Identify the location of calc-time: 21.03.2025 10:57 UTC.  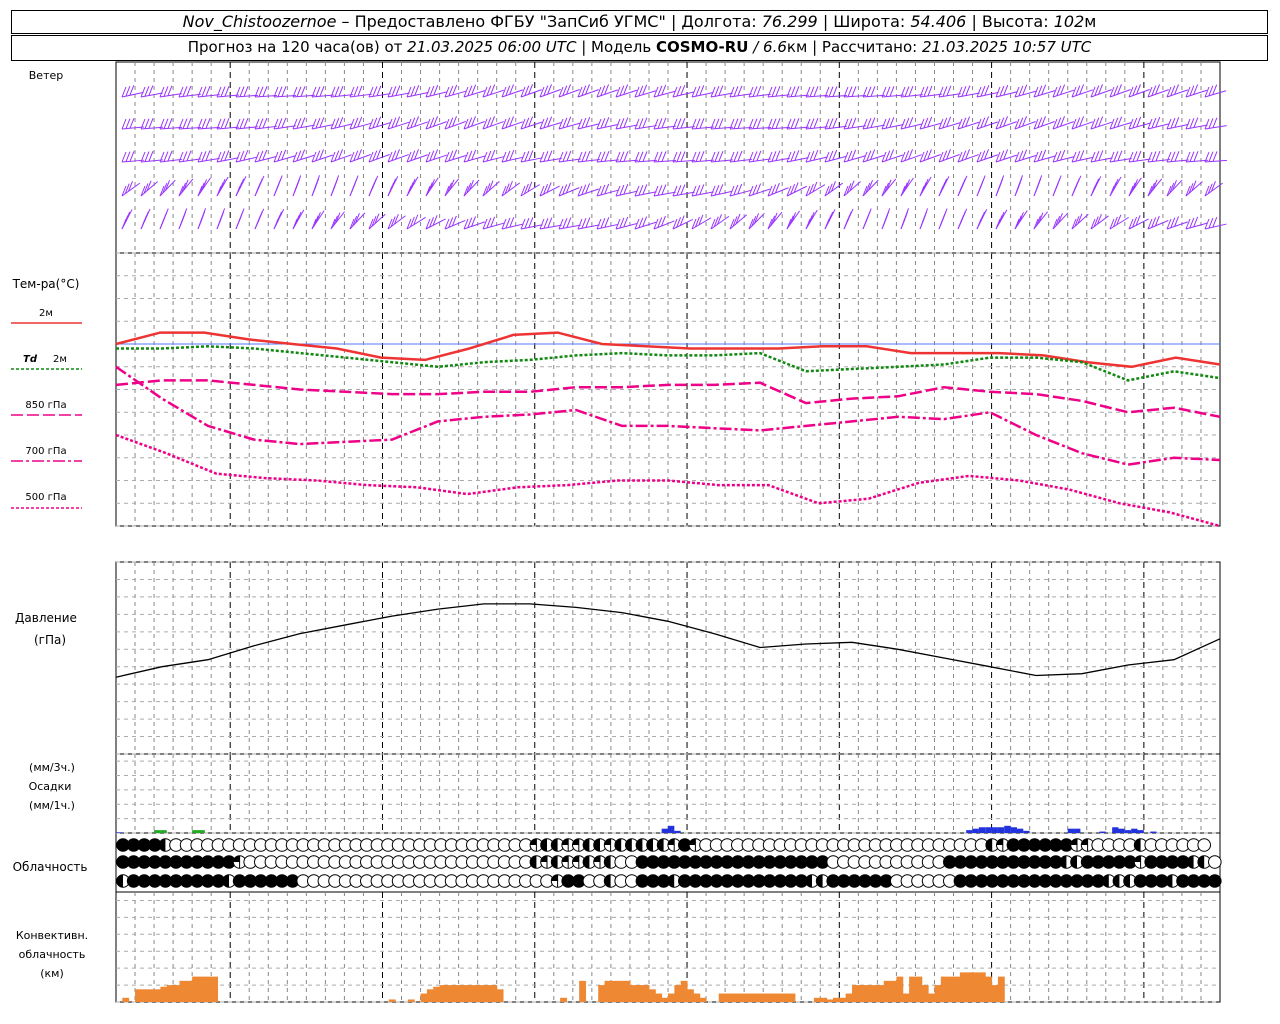
(1007, 47).